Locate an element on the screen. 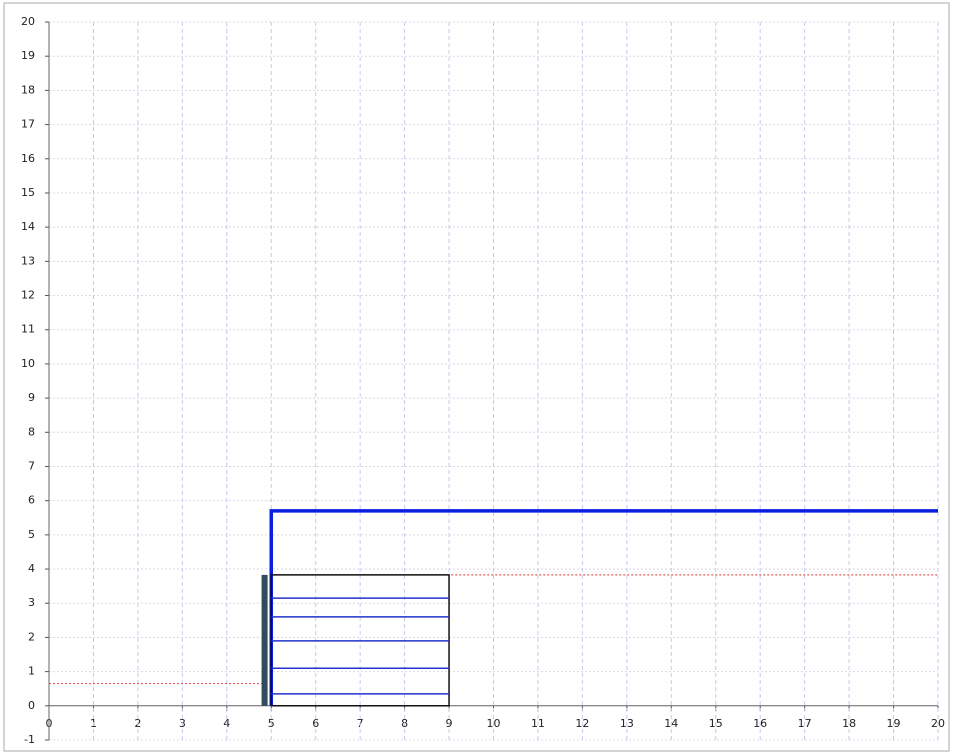 The image size is (954, 756). y-tick-label: -1 is located at coordinates (29, 739).